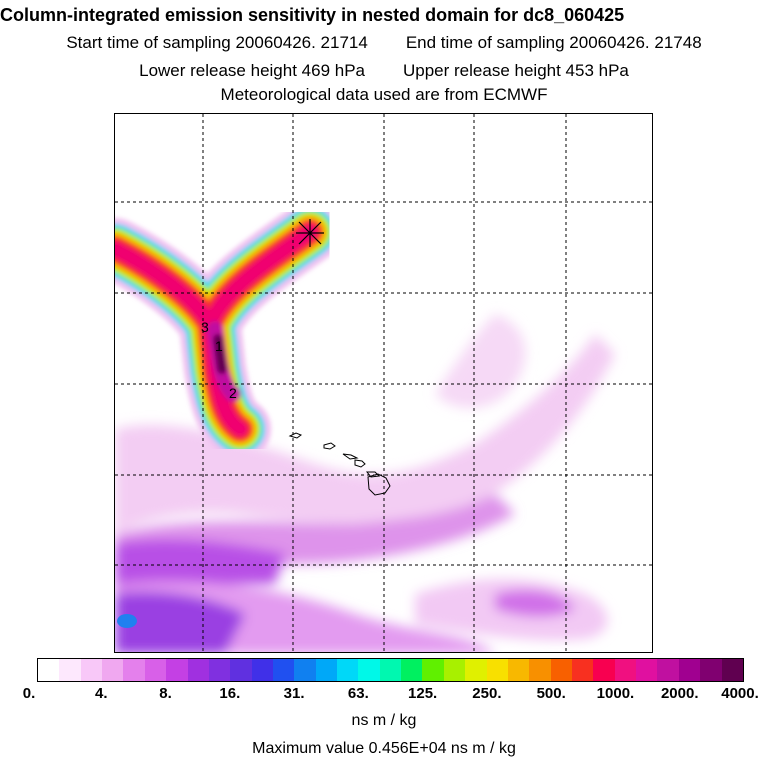  I want to click on legend-tick-label: 31., so click(294, 693).